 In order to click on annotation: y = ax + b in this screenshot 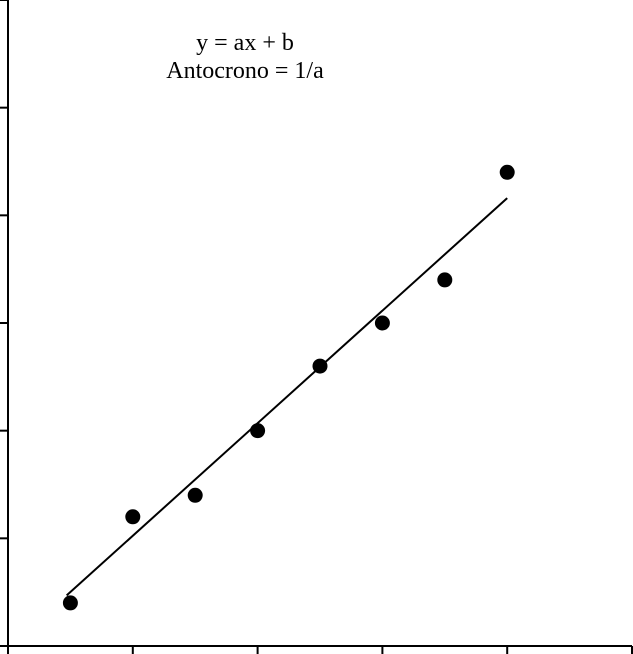, I will do `click(245, 43)`.